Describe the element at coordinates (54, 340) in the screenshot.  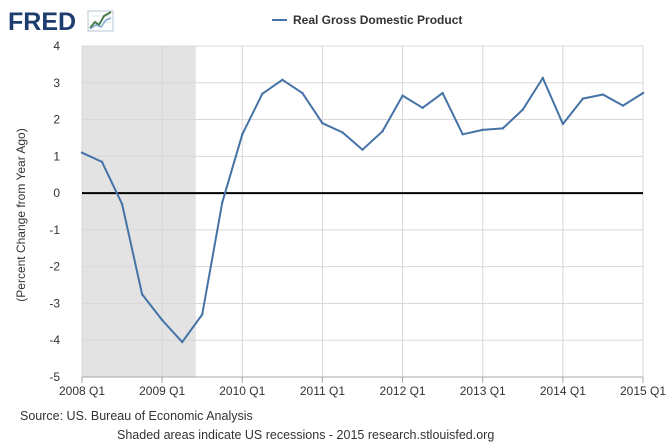
I see `y-tick-label: -4` at that location.